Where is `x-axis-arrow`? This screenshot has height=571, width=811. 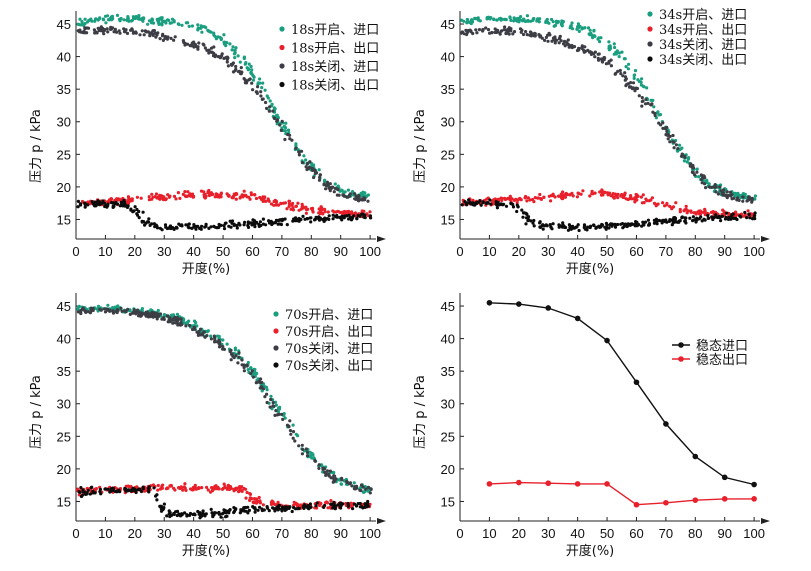 x-axis-arrow is located at coordinates (765, 521).